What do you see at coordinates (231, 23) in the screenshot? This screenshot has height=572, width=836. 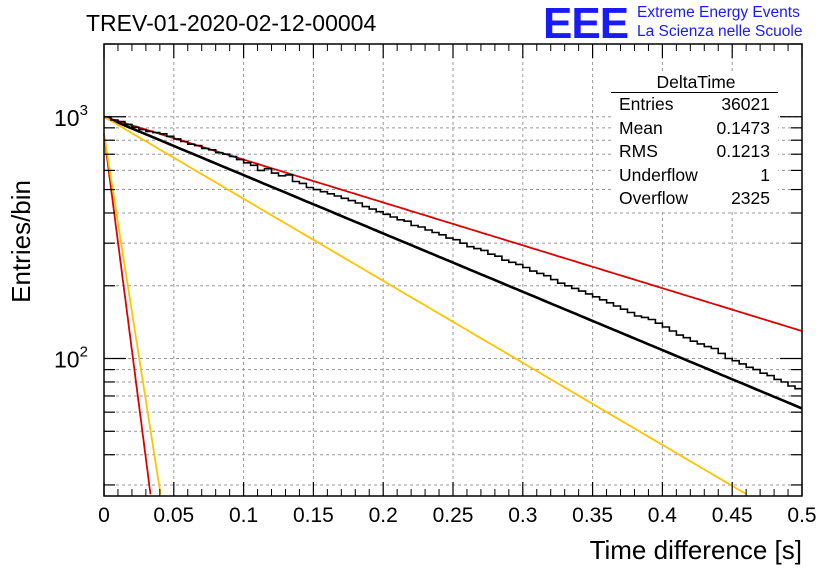 I see `chart-title: TREV-01-2020-02-12-00004` at bounding box center [231, 23].